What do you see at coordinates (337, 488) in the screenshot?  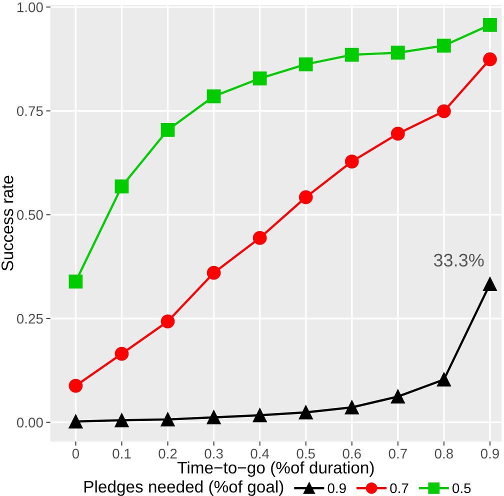 I see `legend-label: 0.9` at bounding box center [337, 488].